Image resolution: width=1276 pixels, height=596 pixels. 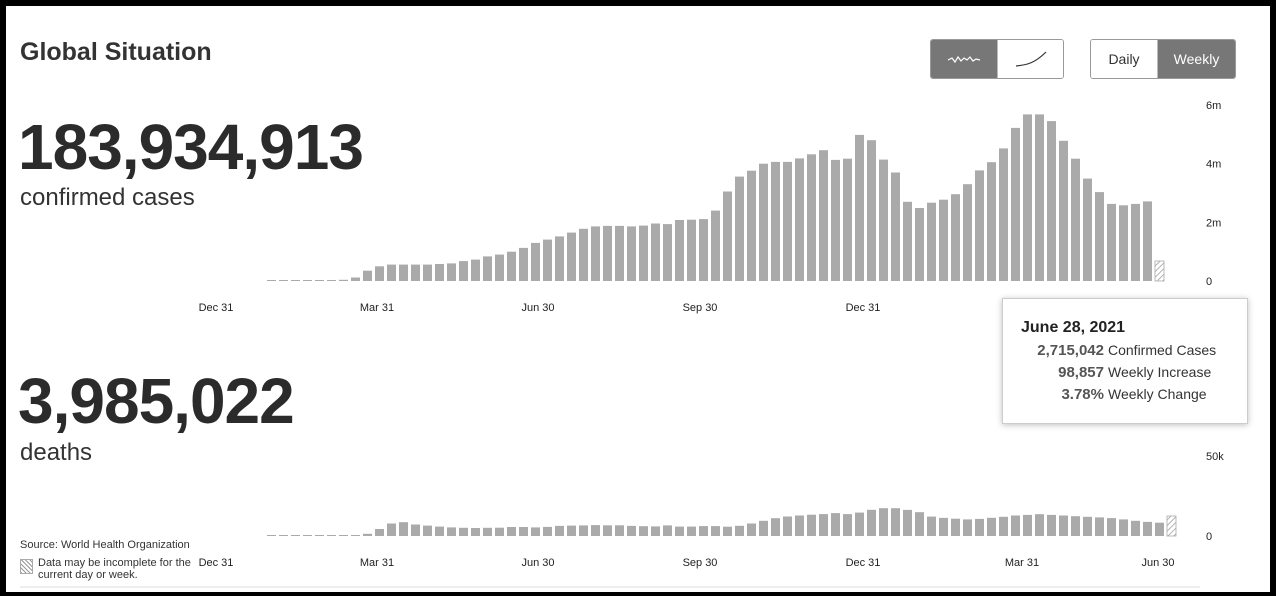 What do you see at coordinates (1196, 59) in the screenshot?
I see `weekly-button: Weekly` at bounding box center [1196, 59].